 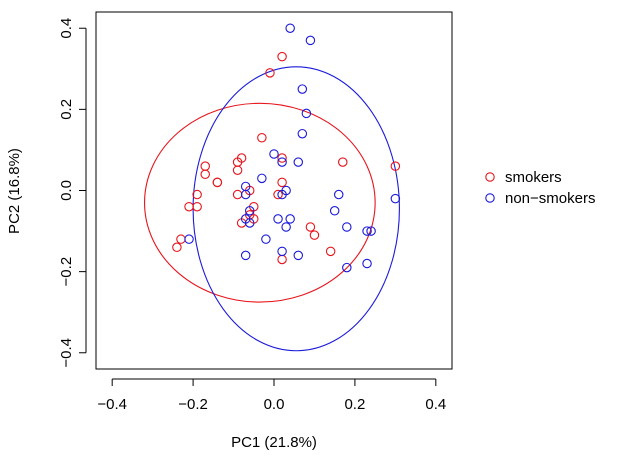 What do you see at coordinates (540, 188) in the screenshot?
I see `legend: smokers non−smokers` at bounding box center [540, 188].